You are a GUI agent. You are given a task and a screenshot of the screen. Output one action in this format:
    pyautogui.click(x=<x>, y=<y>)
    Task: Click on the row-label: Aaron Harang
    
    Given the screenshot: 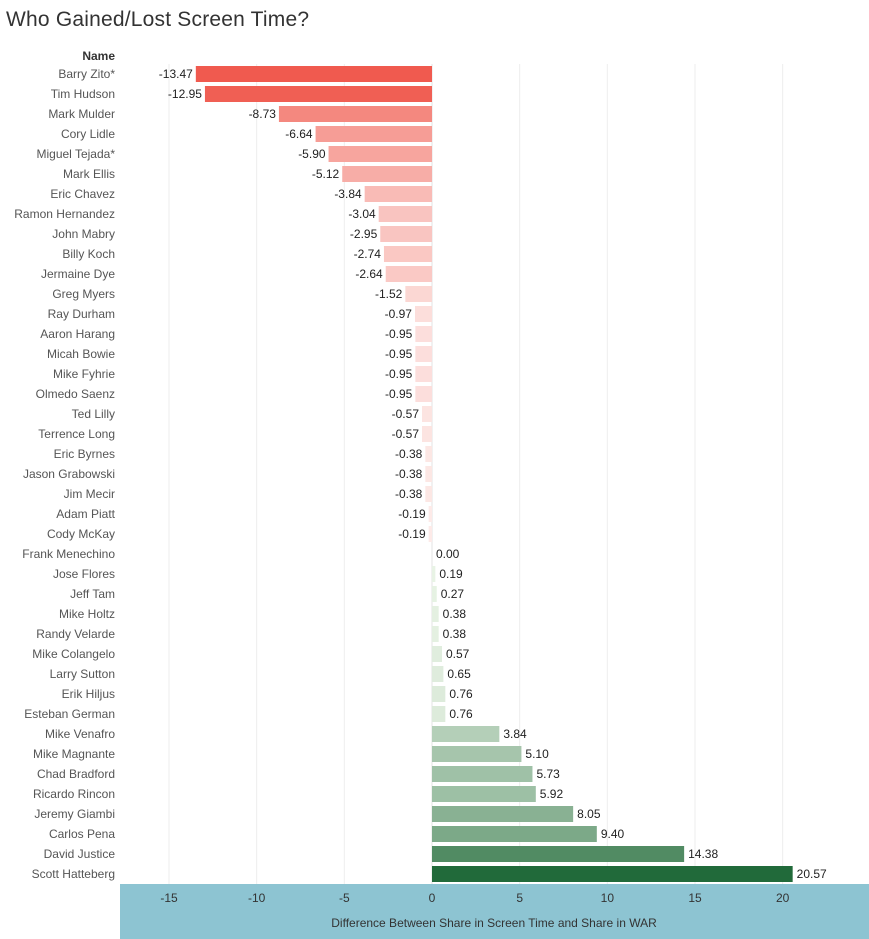 What is the action you would take?
    pyautogui.click(x=77, y=334)
    